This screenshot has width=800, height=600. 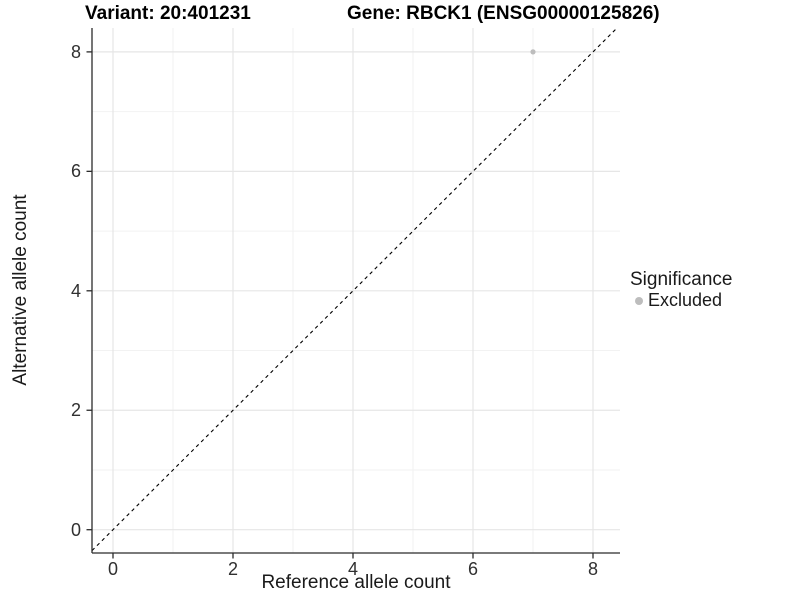 I want to click on legend-title: Significance, so click(x=681, y=279).